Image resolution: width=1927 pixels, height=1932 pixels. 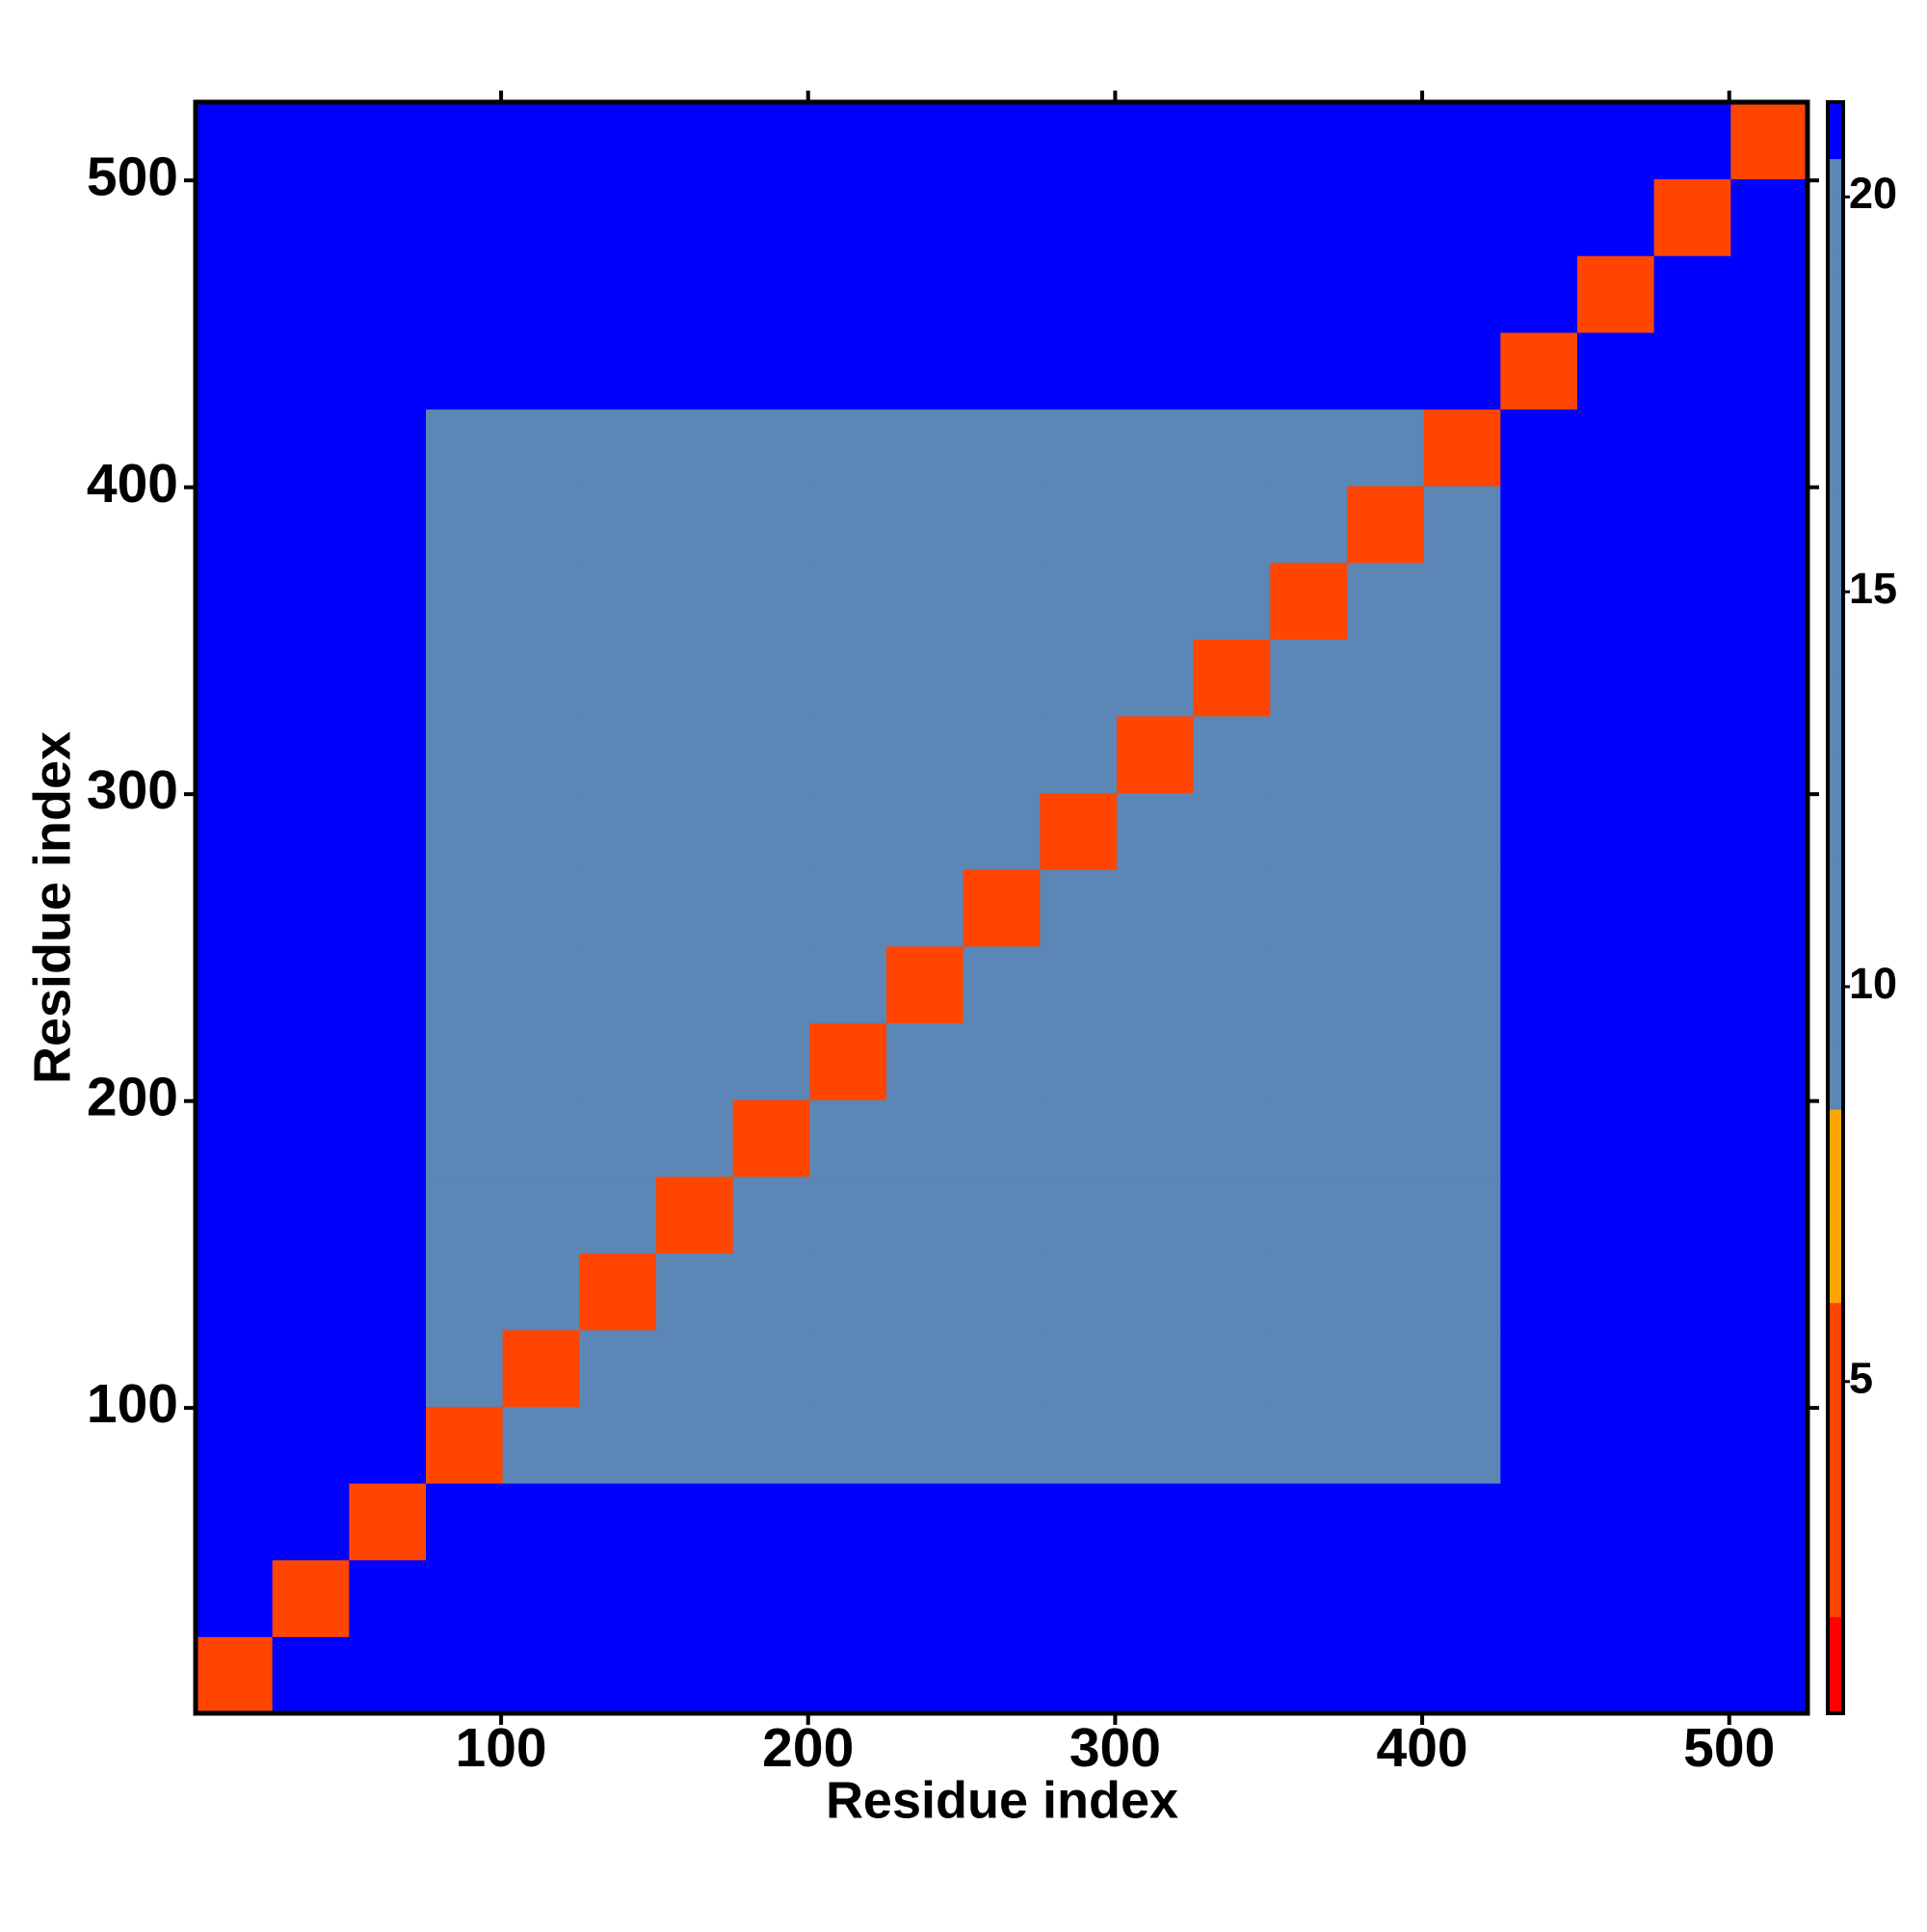 What do you see at coordinates (1002, 1800) in the screenshot?
I see `x-axis-title: Residue index` at bounding box center [1002, 1800].